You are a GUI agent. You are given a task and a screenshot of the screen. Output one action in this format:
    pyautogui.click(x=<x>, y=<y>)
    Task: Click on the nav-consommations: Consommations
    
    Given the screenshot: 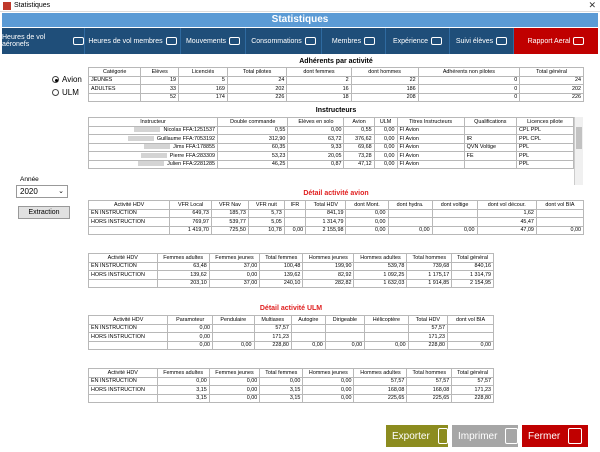 What is the action you would take?
    pyautogui.click(x=284, y=41)
    